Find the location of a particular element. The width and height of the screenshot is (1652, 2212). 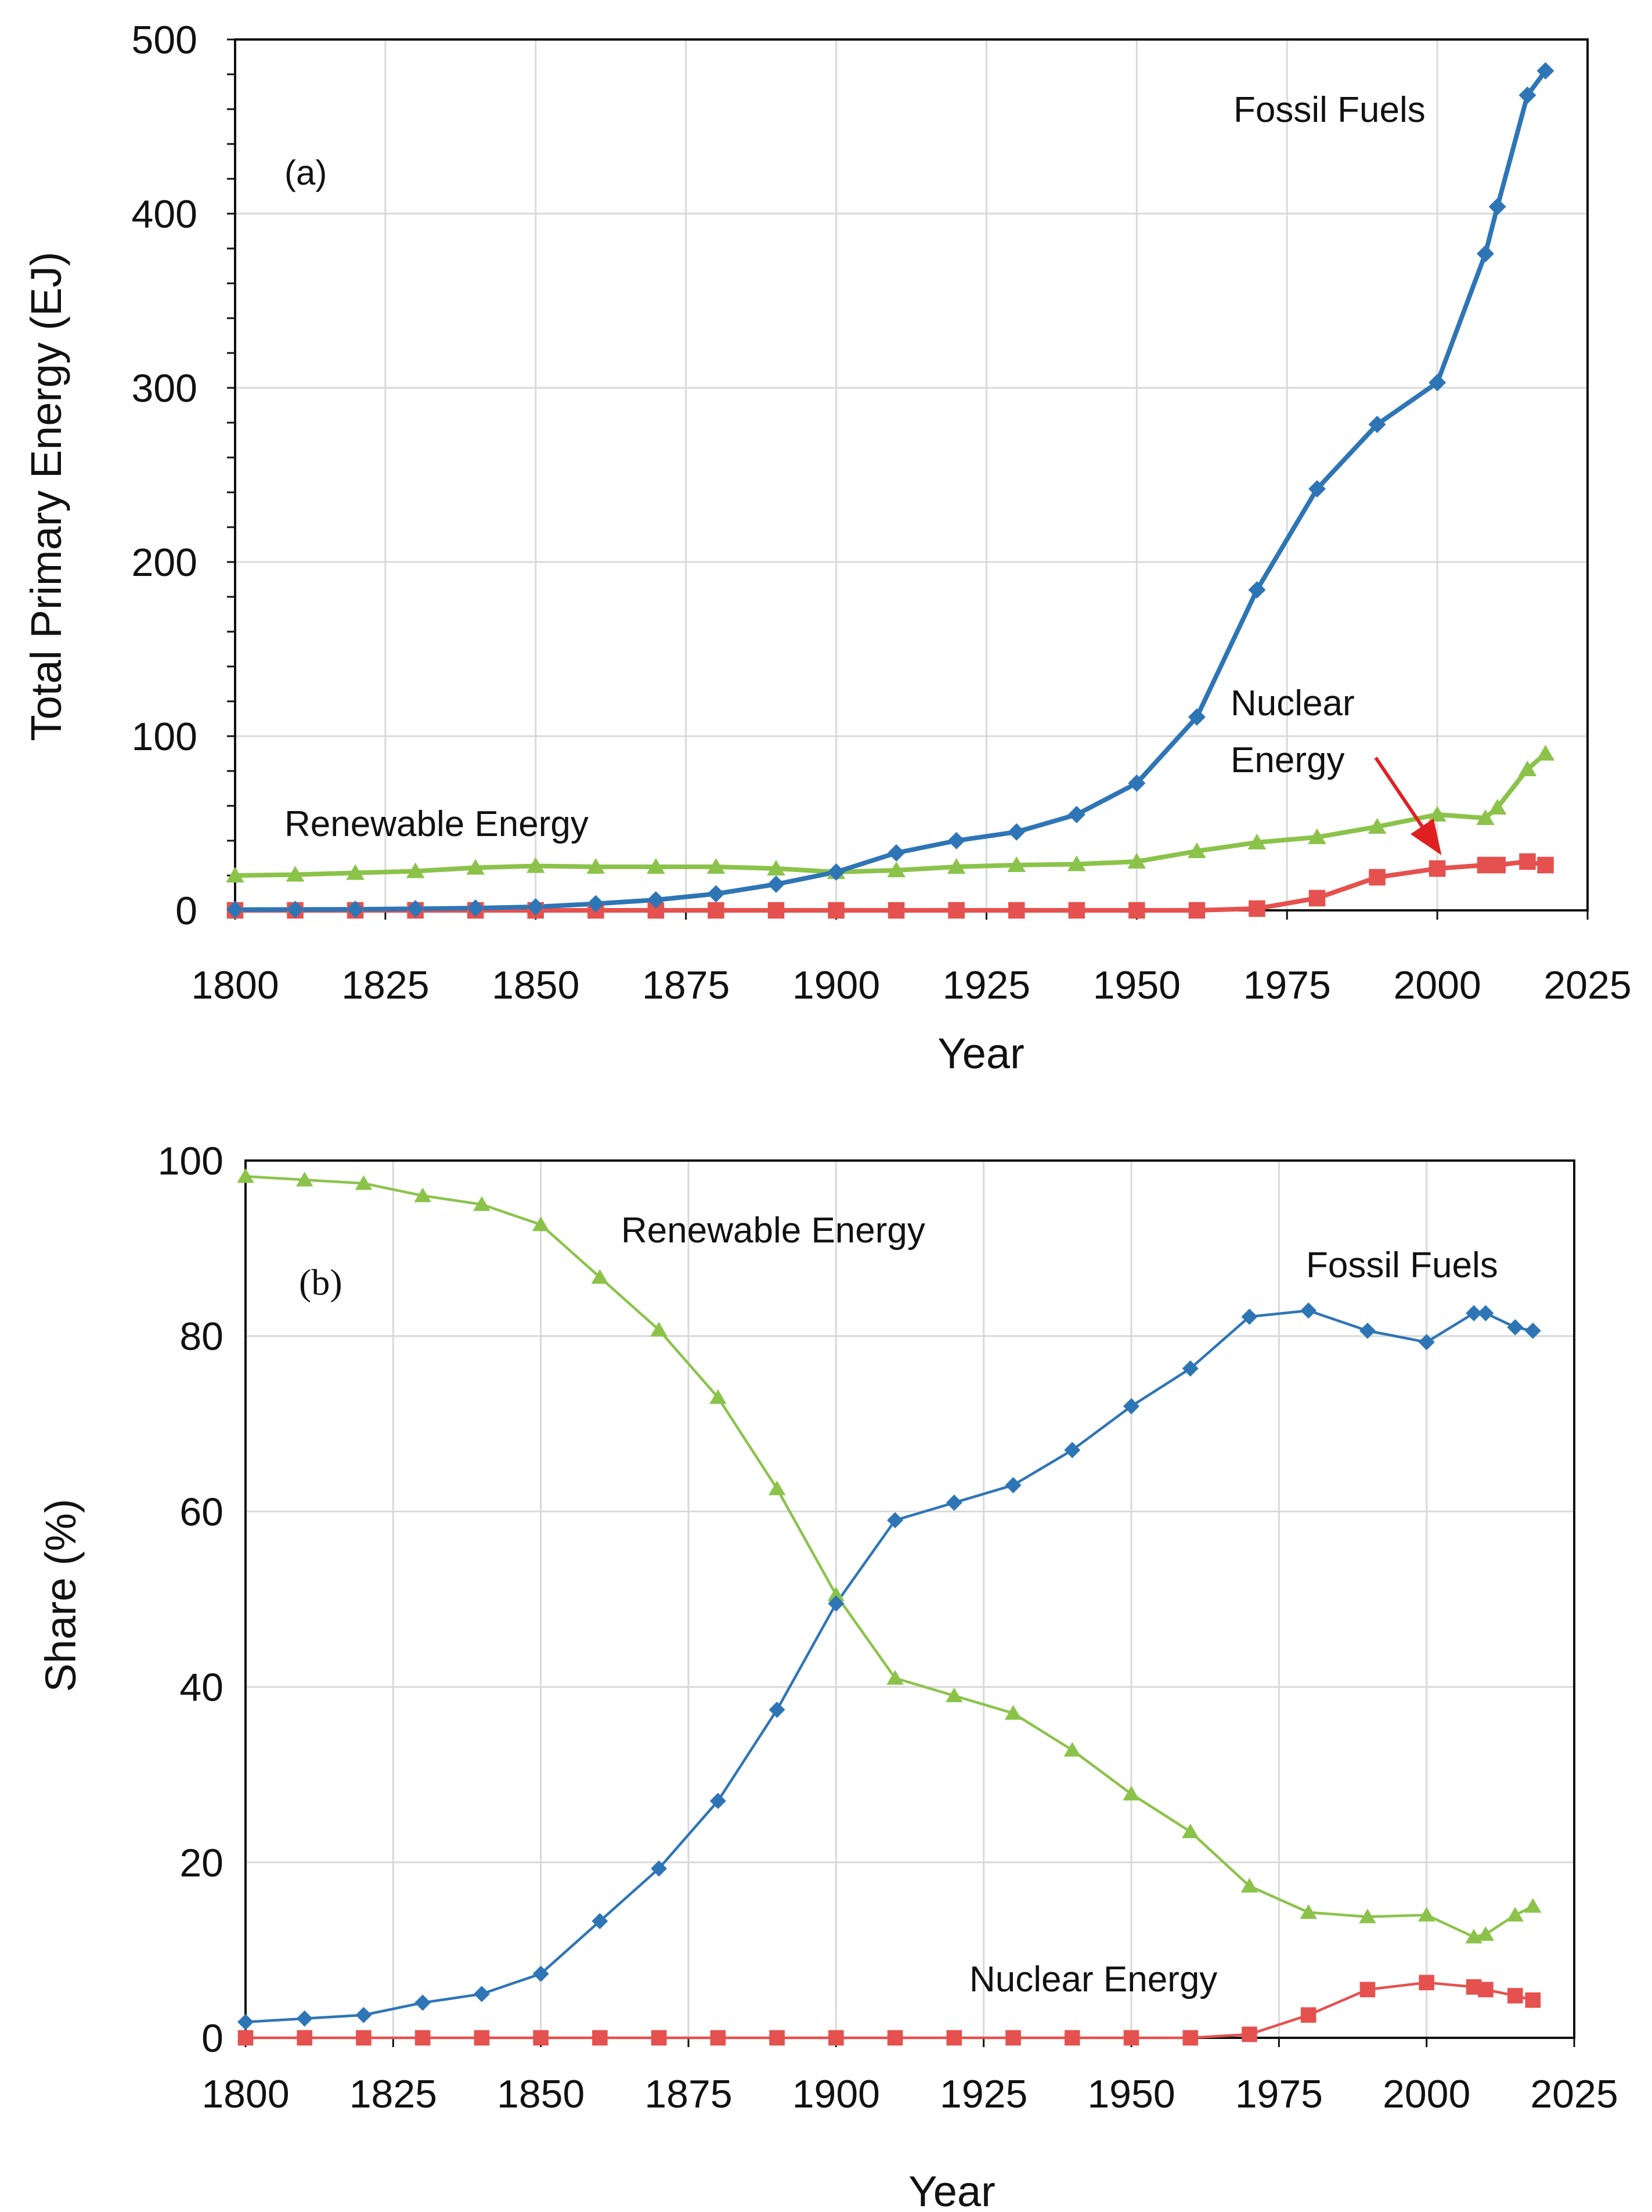

panel-a-label: (a) is located at coordinates (305, 172).